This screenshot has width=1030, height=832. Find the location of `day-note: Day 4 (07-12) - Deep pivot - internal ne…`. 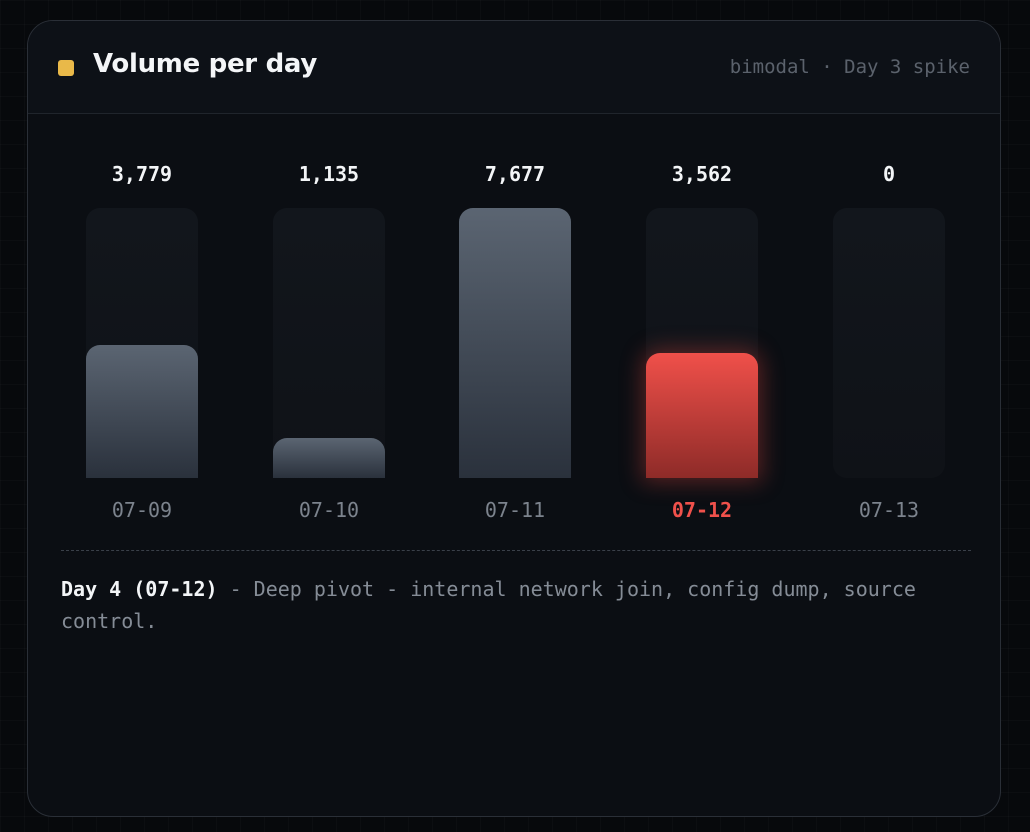

day-note: Day 4 (07-12) - Deep pivot - internal ne… is located at coordinates (516, 605).